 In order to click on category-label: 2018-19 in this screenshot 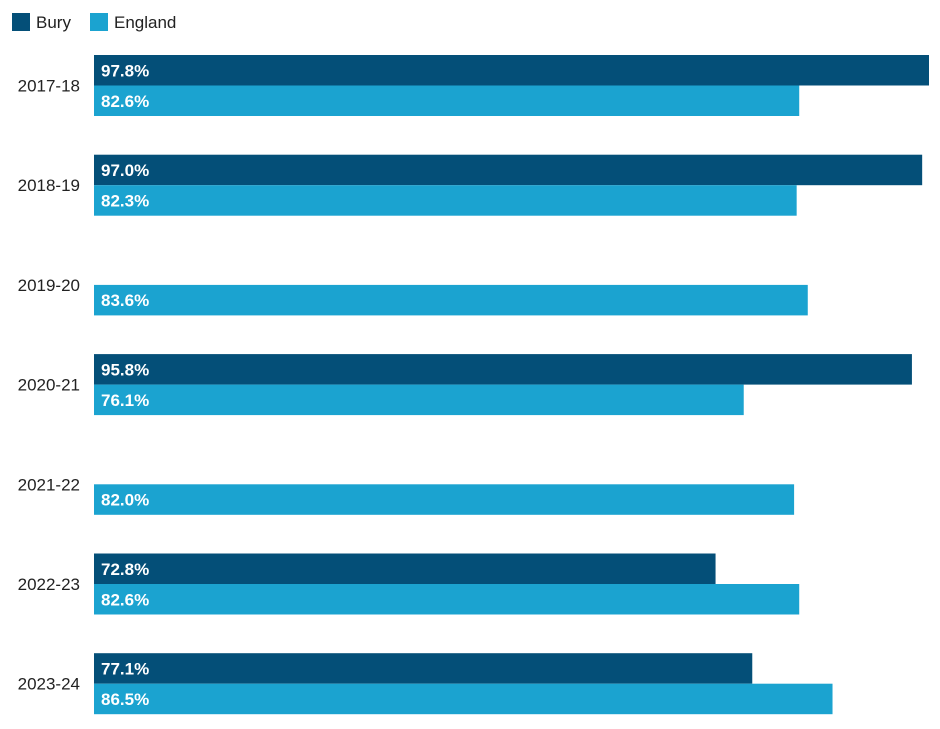, I will do `click(49, 185)`.